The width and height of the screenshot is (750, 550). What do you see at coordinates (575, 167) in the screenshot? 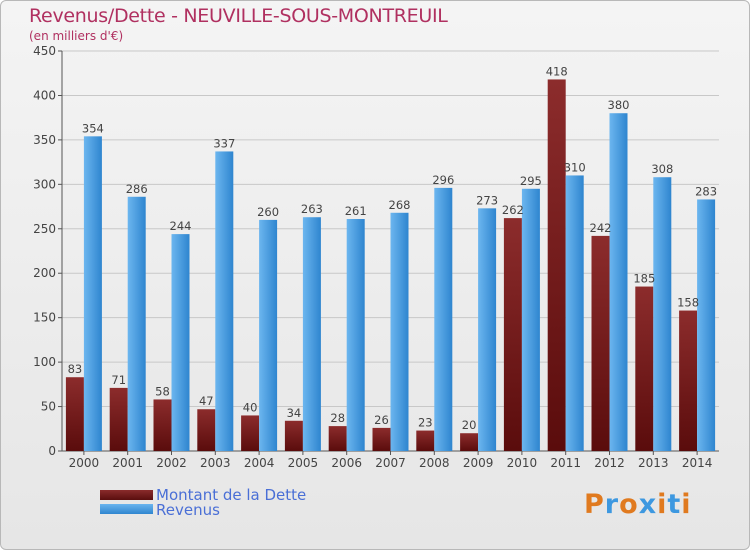
I see `data-label-revenus: 310` at bounding box center [575, 167].